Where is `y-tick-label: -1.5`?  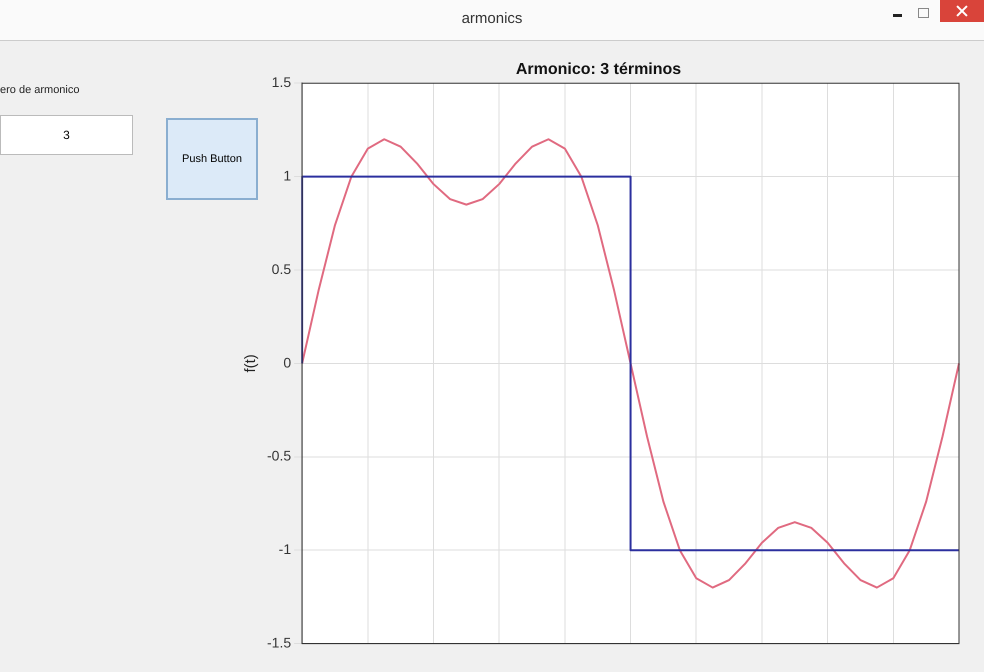 y-tick-label: -1.5 is located at coordinates (279, 642).